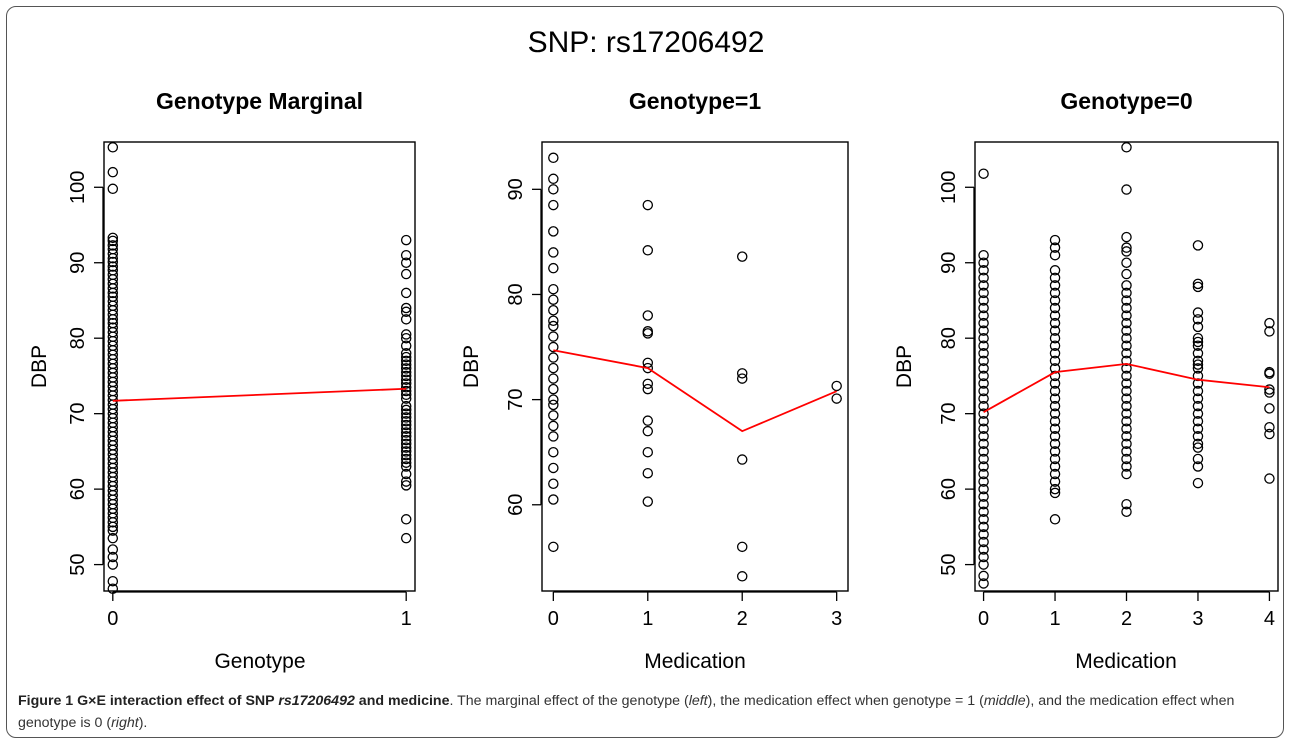  I want to click on x-axis-label: Medication, so click(695, 661).